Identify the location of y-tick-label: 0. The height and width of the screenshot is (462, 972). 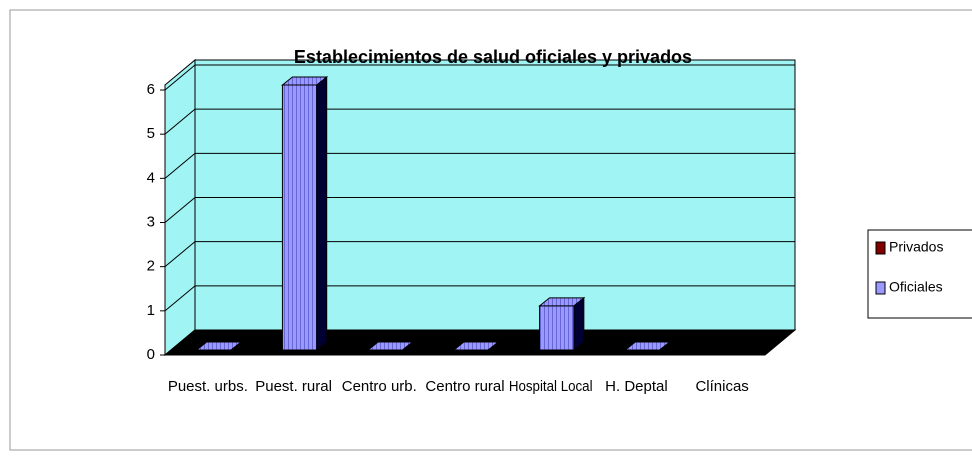
(151, 354).